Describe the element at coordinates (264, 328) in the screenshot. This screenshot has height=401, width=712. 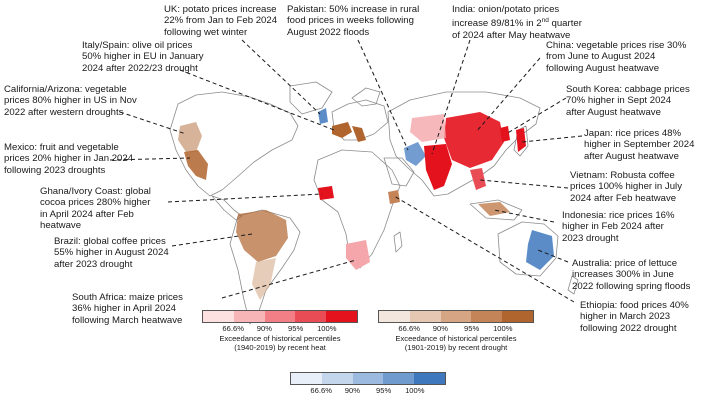
I see `heat-tick-label: 90%` at that location.